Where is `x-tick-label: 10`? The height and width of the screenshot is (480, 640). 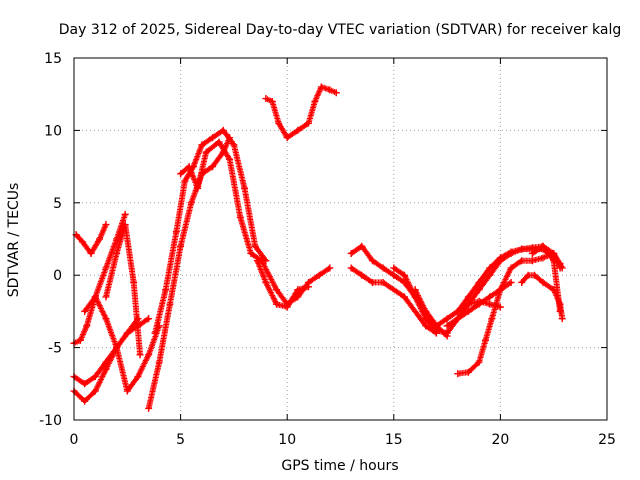
x-tick-label: 10 is located at coordinates (287, 440).